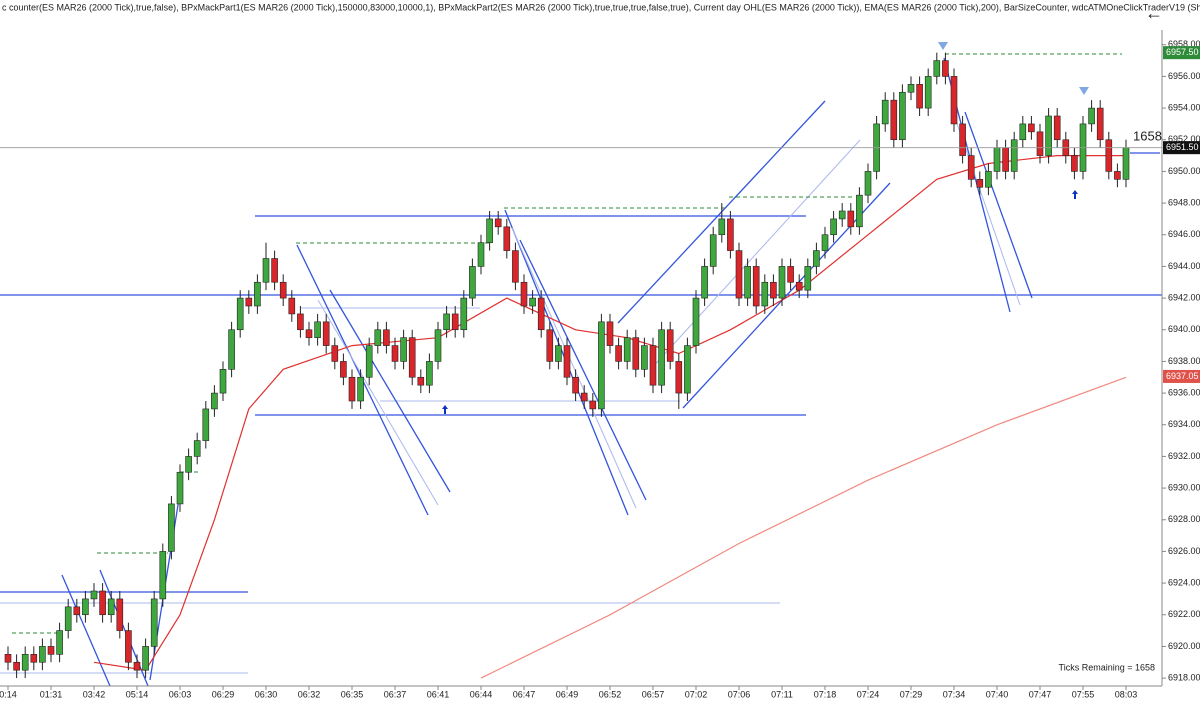 The image size is (1200, 702). I want to click on y-tick-label: 6946.00, so click(1184, 234).